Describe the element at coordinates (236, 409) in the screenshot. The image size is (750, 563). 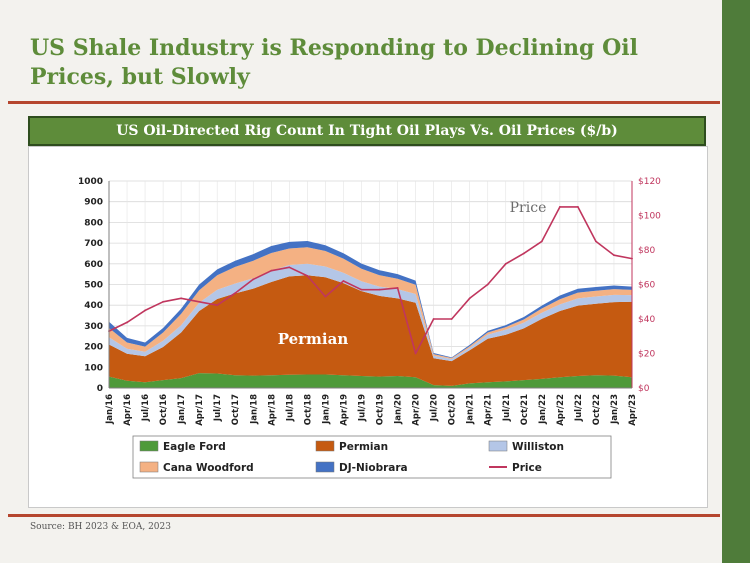
I see `x-tick-label: Oct/17` at that location.